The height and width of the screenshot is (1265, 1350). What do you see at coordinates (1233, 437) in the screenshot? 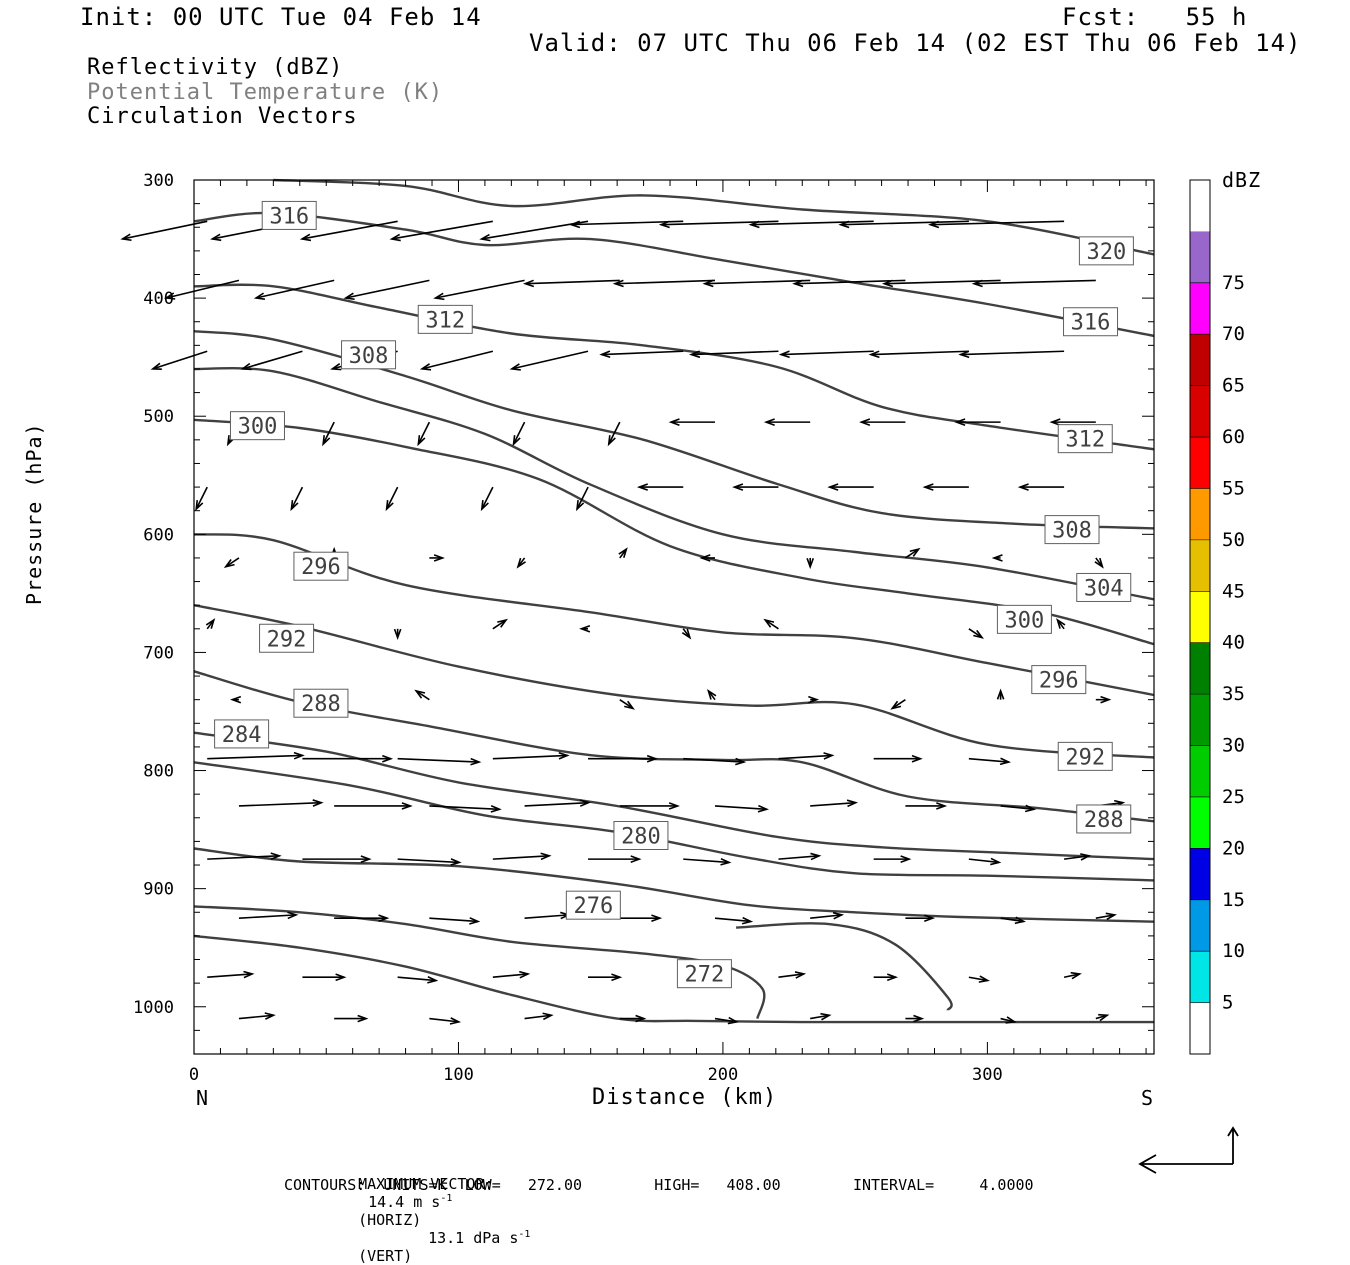
I see `colorbar-label: 60` at bounding box center [1233, 437].